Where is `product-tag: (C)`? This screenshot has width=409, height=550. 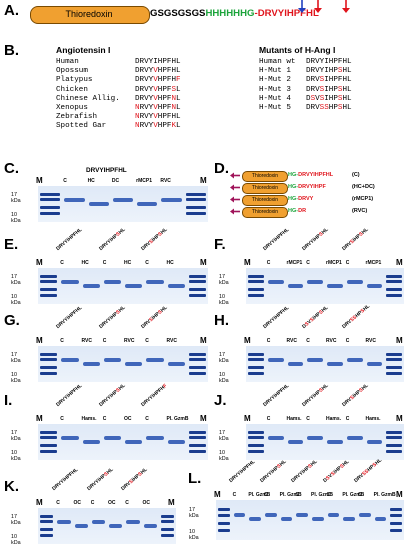
product-tag: (C) is located at coordinates (356, 175).